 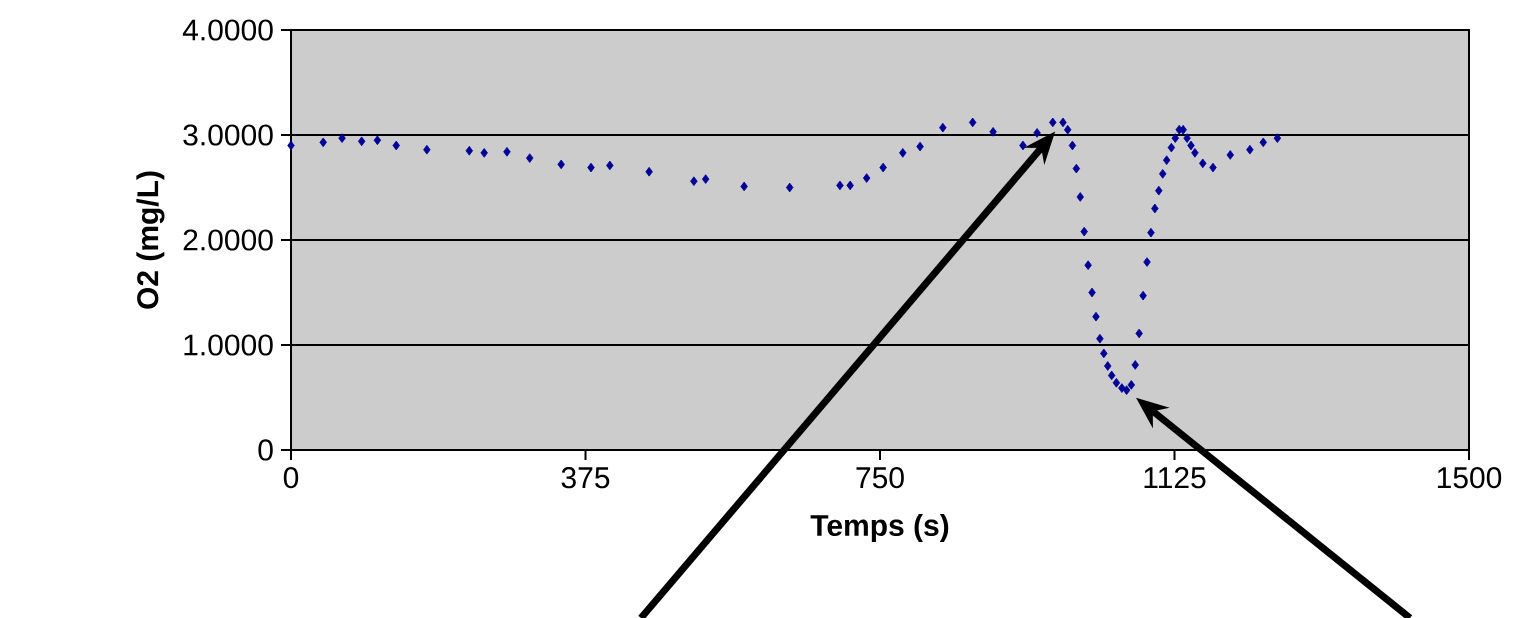 I want to click on x-axis-title: Temps (s), so click(x=879, y=528).